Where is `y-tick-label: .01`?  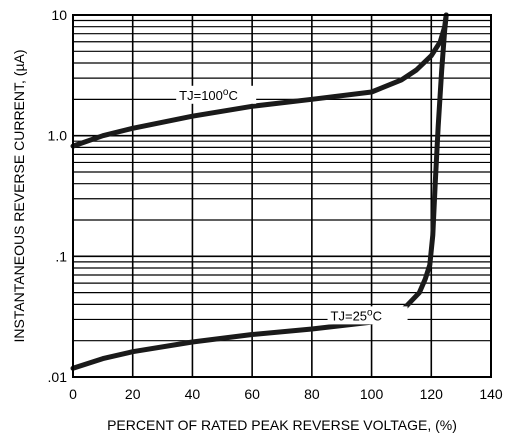 y-tick-label: .01 is located at coordinates (58, 377).